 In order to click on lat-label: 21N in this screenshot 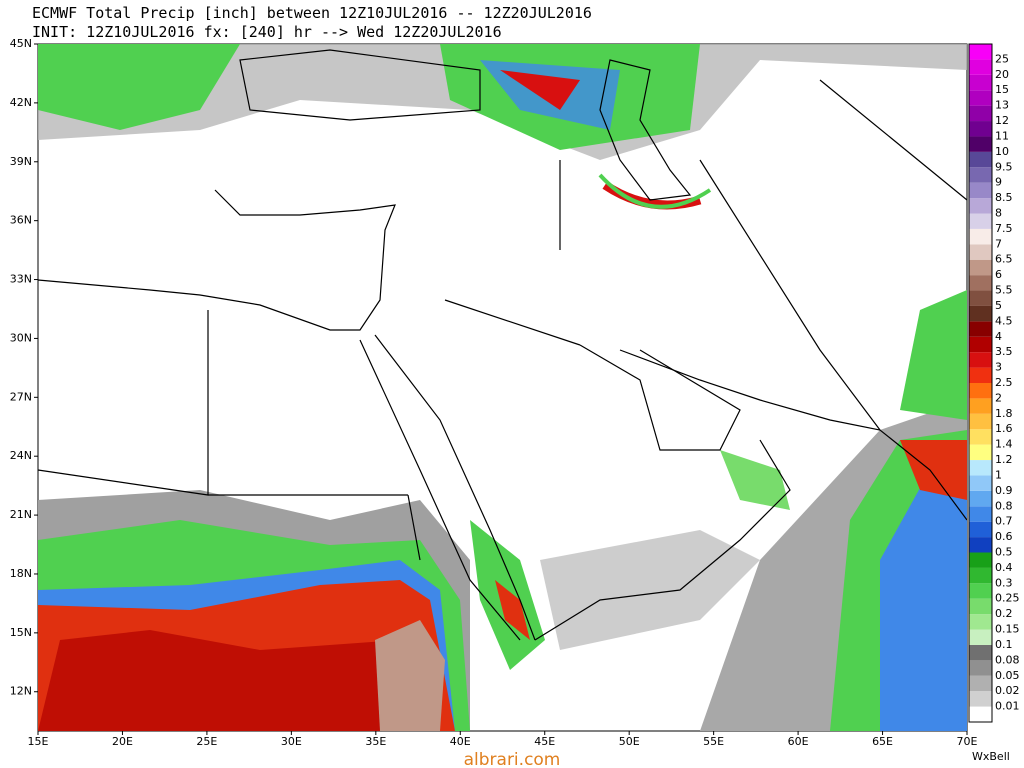, I will do `click(21, 514)`.